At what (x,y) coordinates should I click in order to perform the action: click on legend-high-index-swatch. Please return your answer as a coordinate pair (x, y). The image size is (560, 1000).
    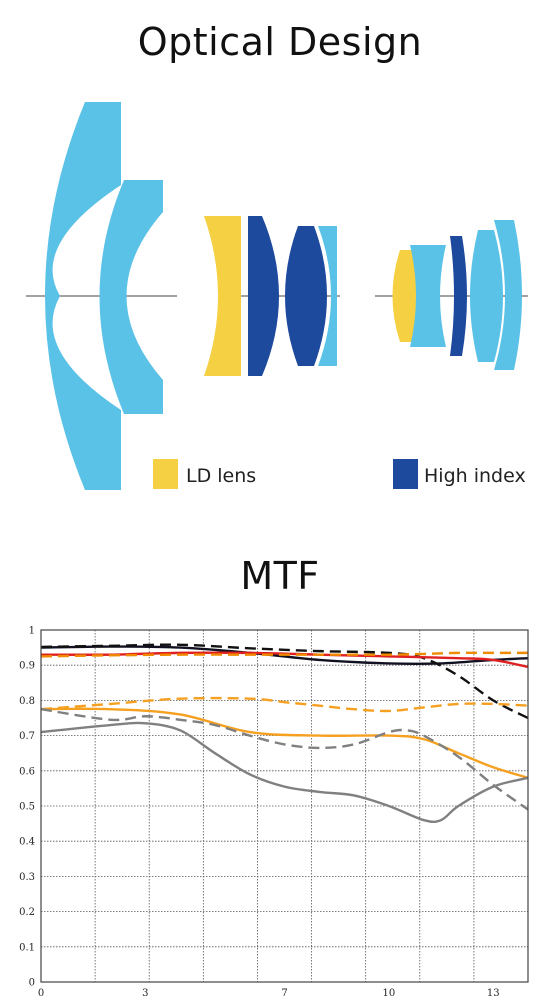
    Looking at the image, I should click on (405, 474).